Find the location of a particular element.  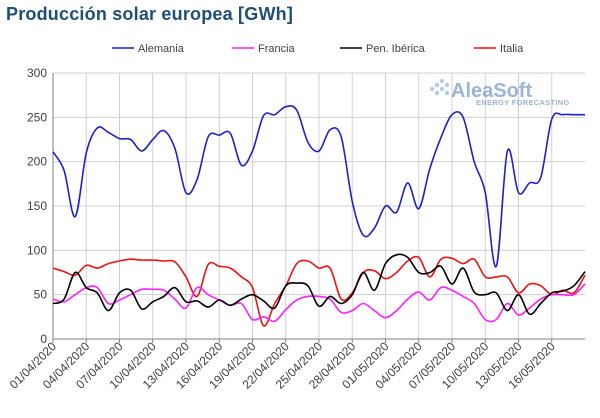

y-tick-label: 200 is located at coordinates (37, 162).